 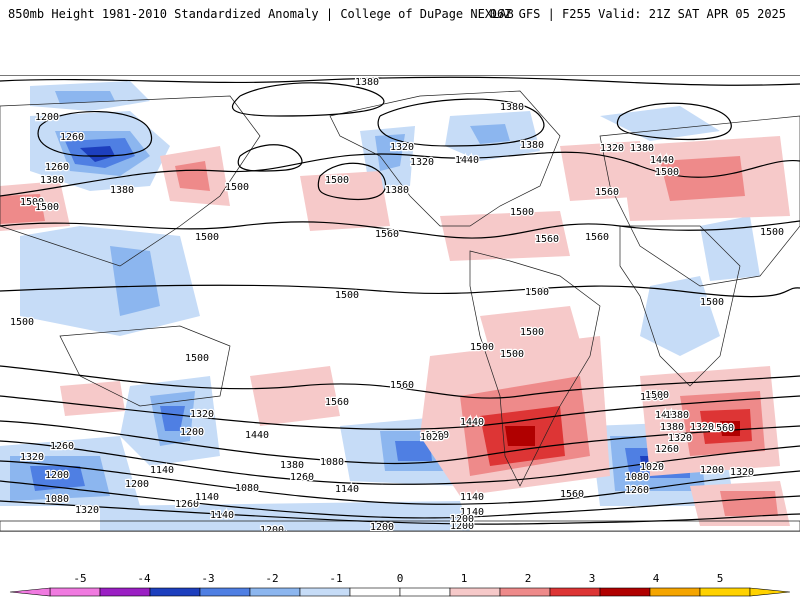 I want to click on contour-label: 1020, so click(x=432, y=437).